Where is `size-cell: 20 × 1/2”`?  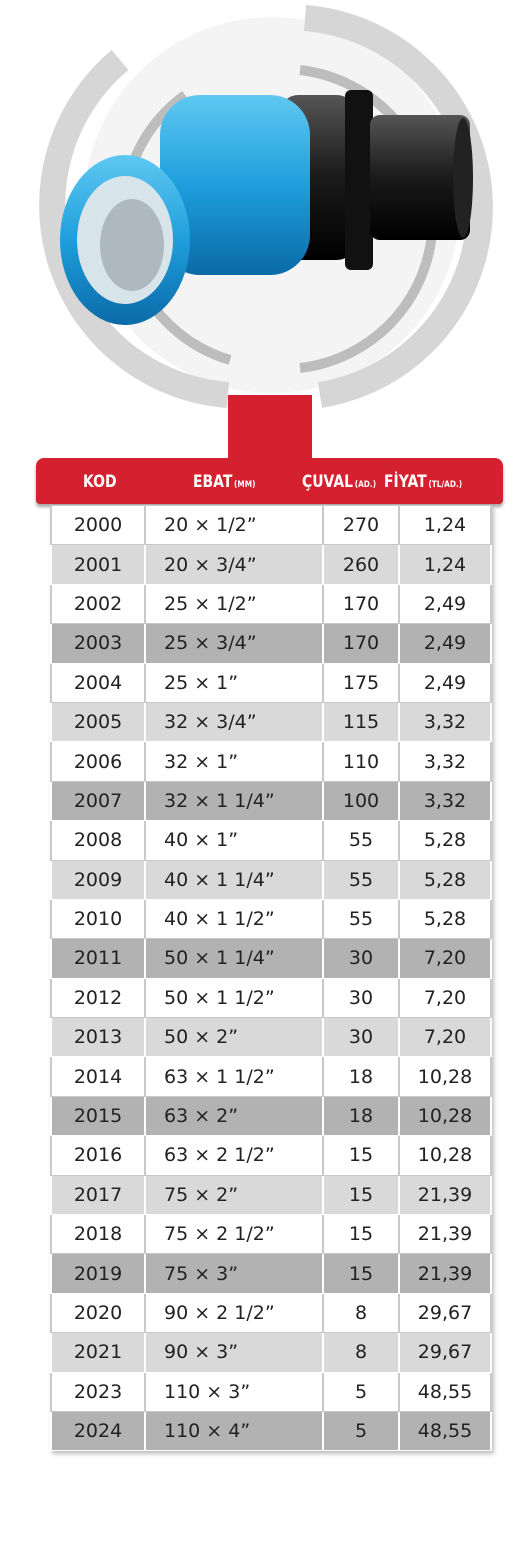
size-cell: 20 × 1/2” is located at coordinates (234, 525).